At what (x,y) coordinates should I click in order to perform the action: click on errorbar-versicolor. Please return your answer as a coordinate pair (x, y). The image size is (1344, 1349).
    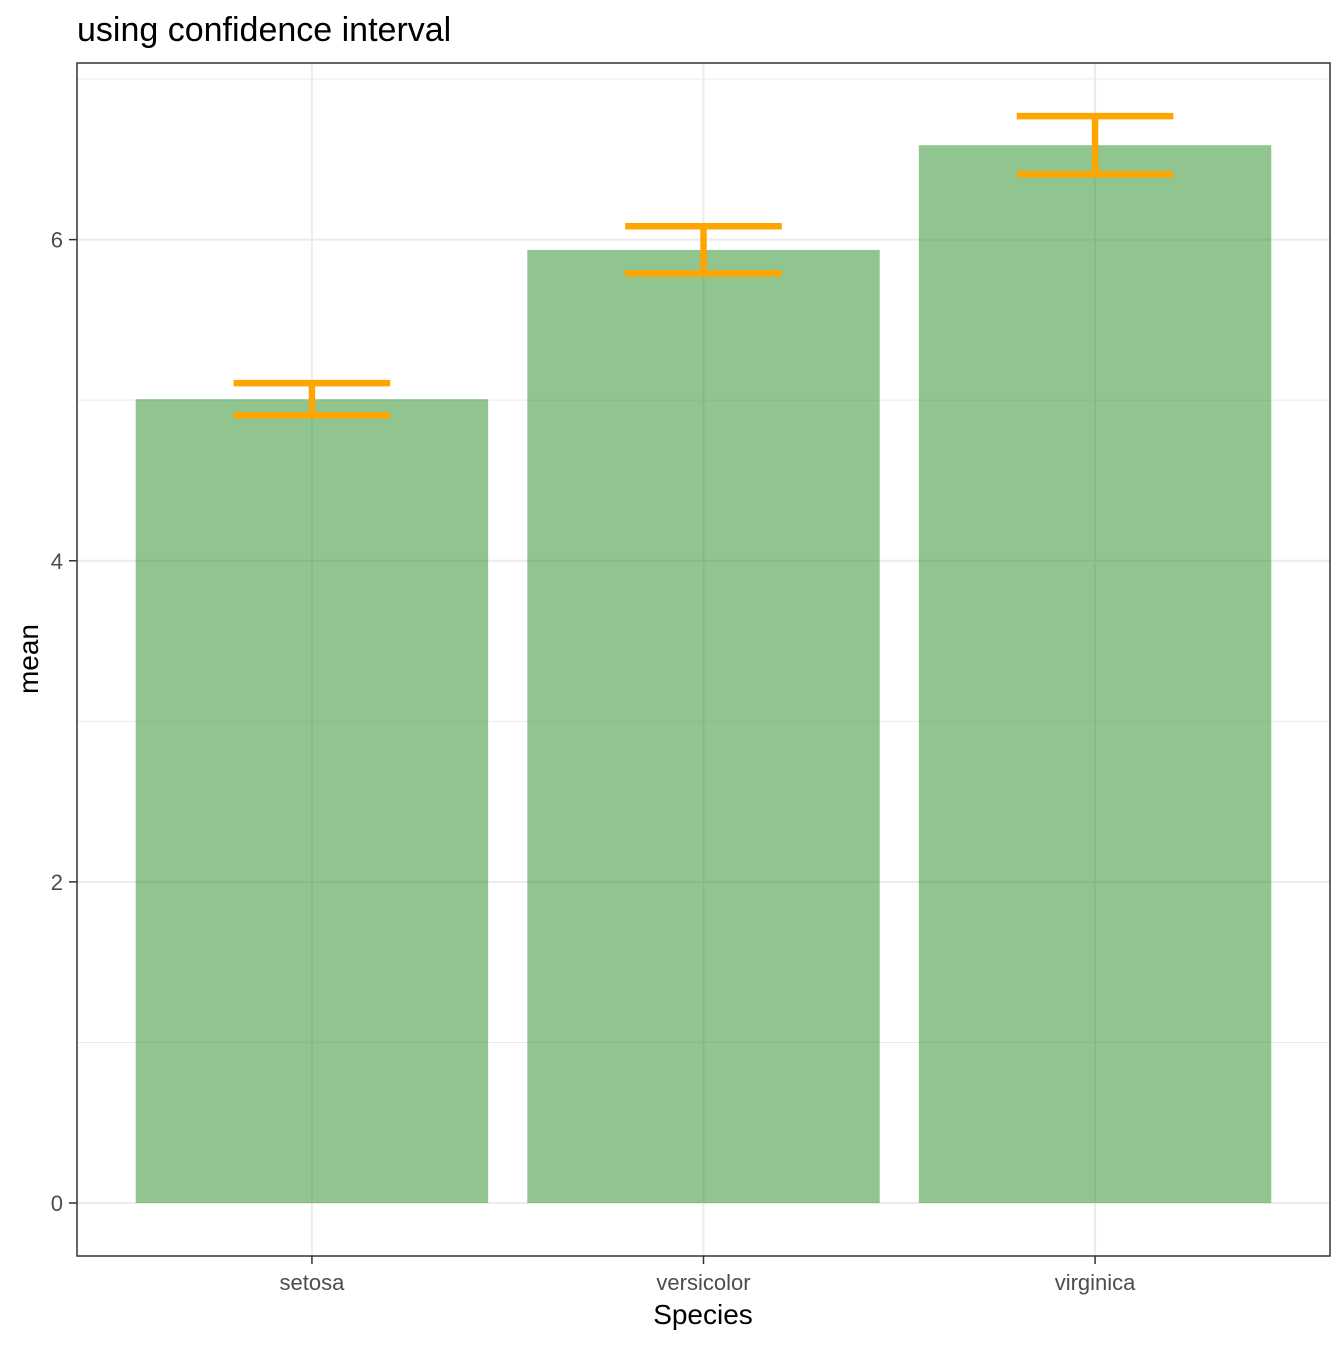
    Looking at the image, I should click on (703, 250).